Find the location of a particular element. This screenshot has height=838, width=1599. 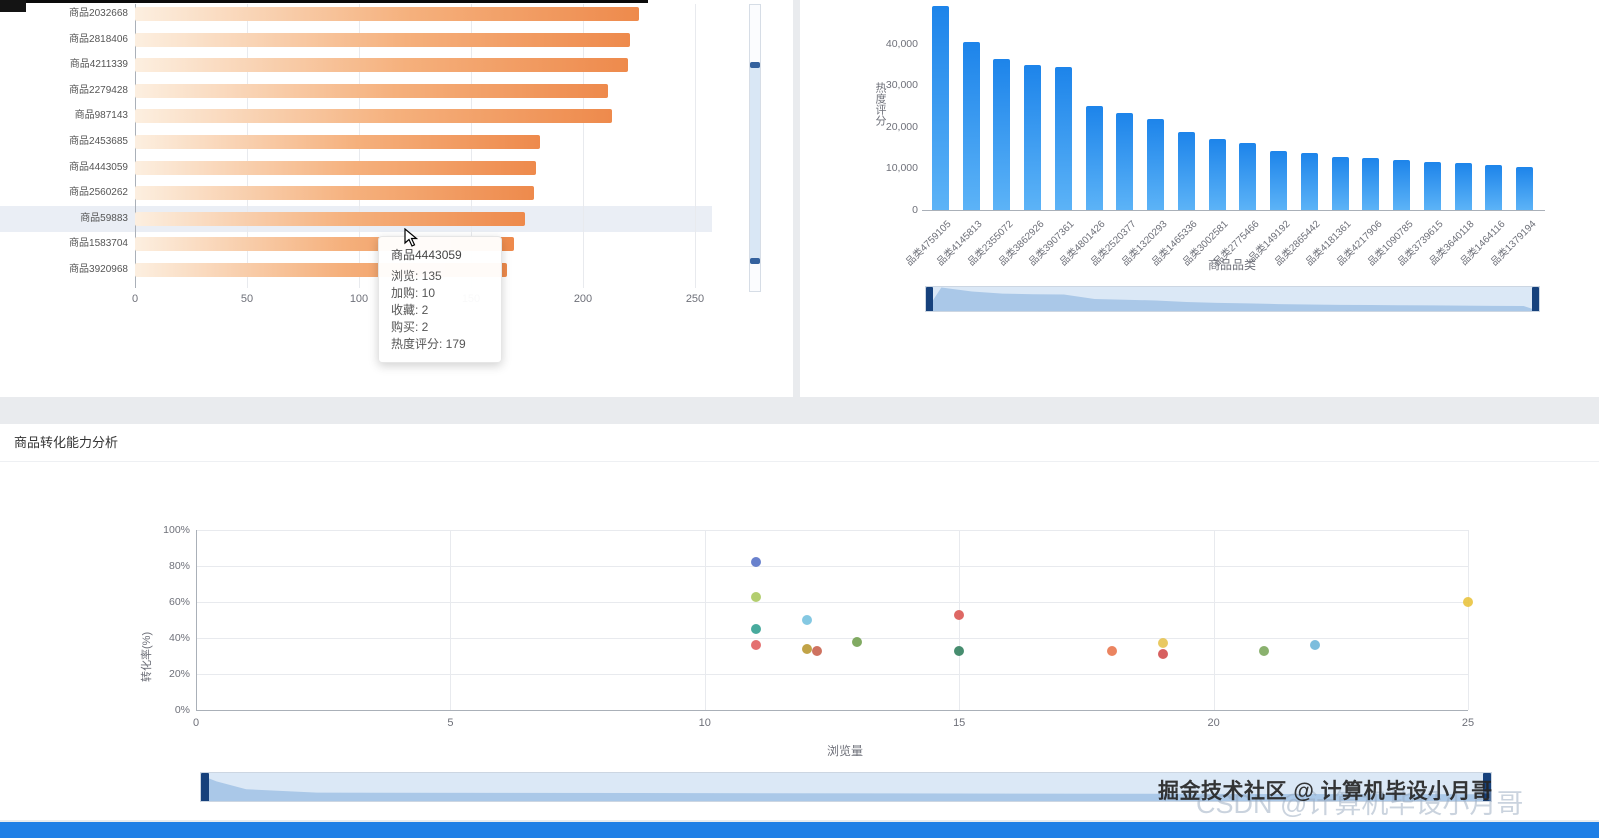

x-axis-title: 商品品类 is located at coordinates (1231, 265).